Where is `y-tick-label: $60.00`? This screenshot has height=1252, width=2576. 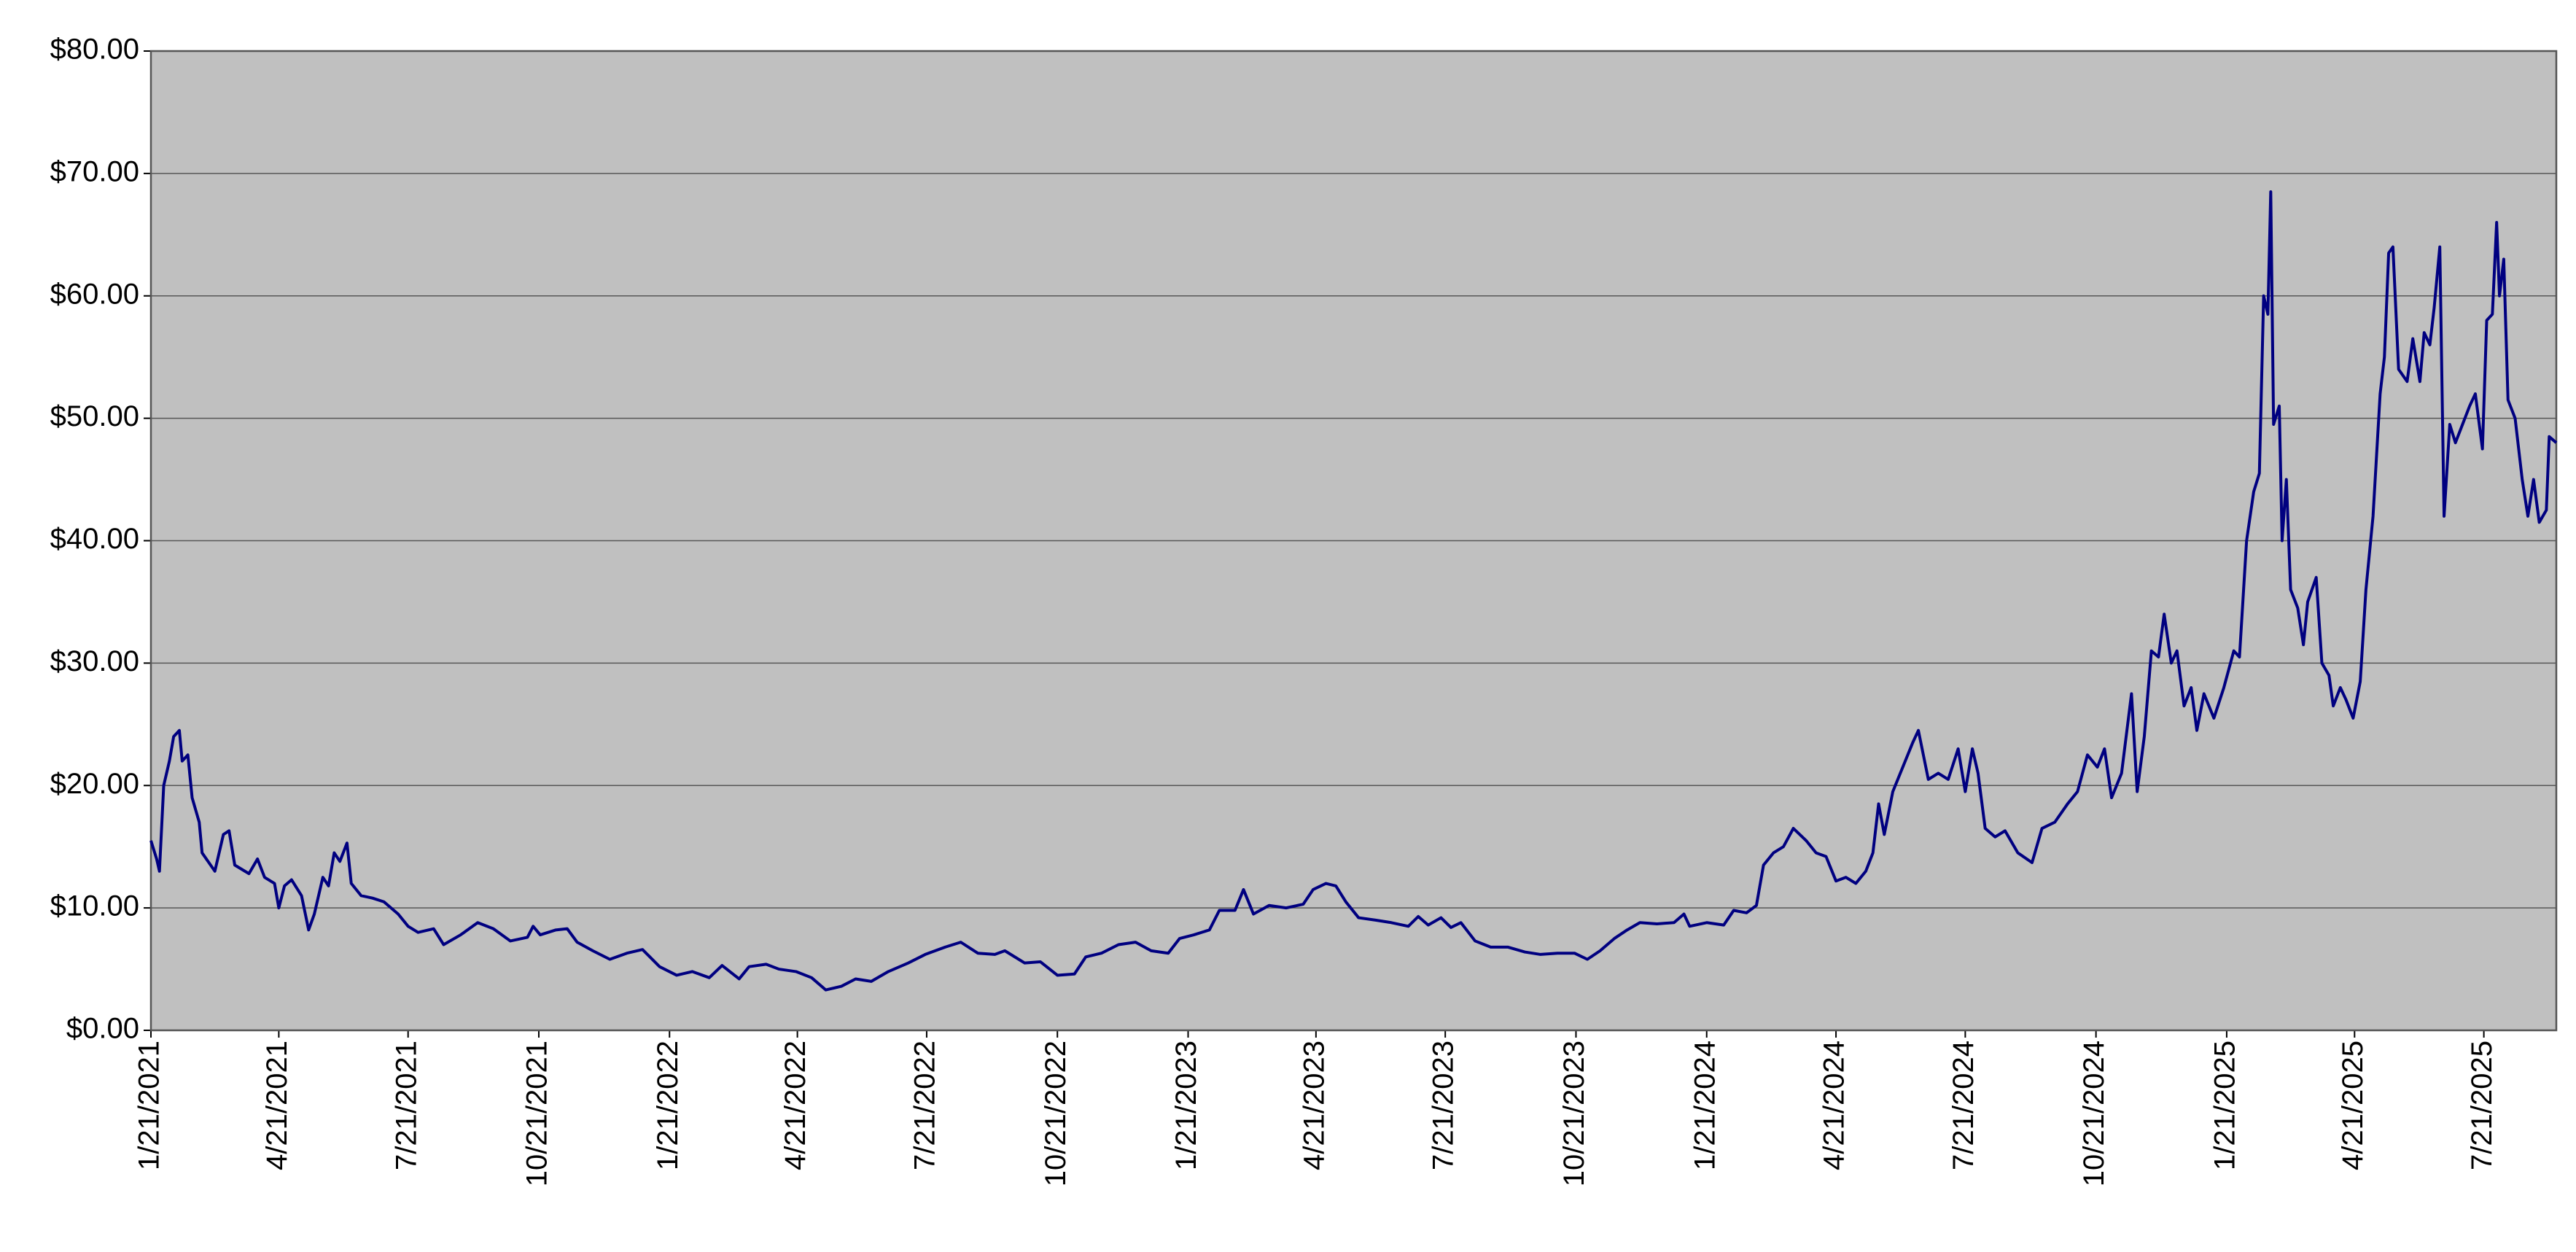
y-tick-label: $60.00 is located at coordinates (94, 294).